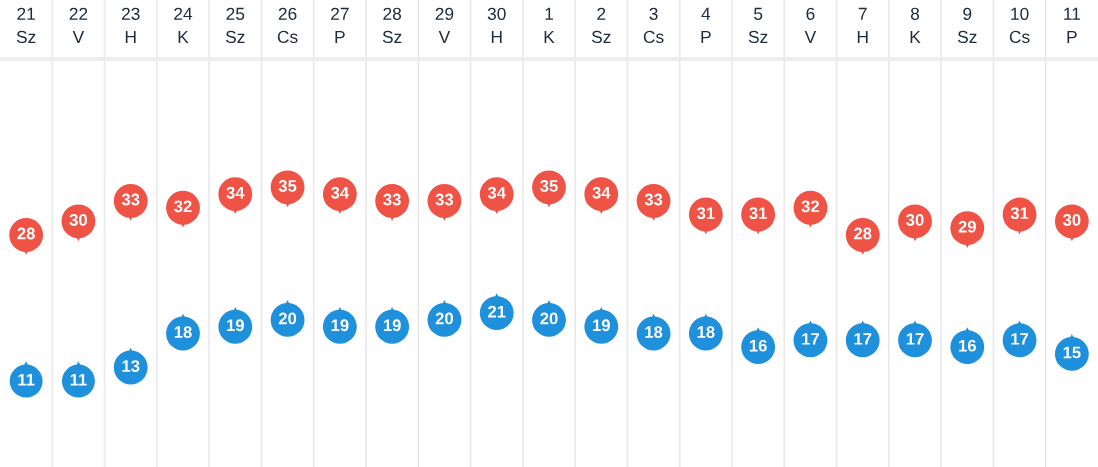  What do you see at coordinates (653, 25) in the screenshot?
I see `x-tick-label: 3 Cs` at bounding box center [653, 25].